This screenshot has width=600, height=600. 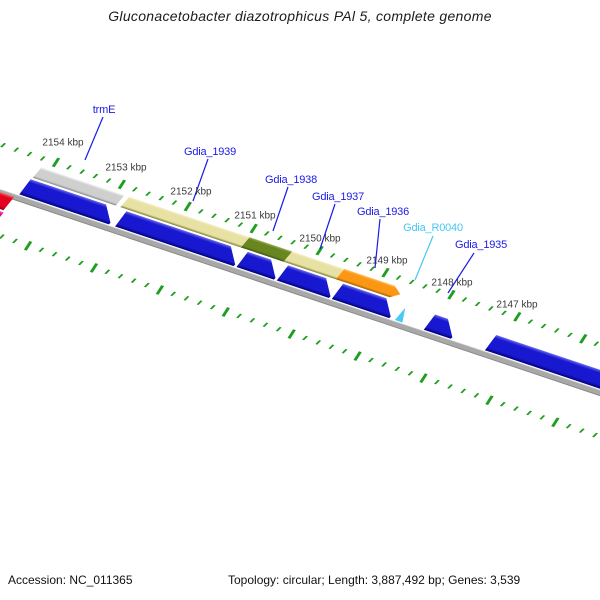 What do you see at coordinates (210, 152) in the screenshot?
I see `gene-label-Gdia_1939: Gdia_1939` at bounding box center [210, 152].